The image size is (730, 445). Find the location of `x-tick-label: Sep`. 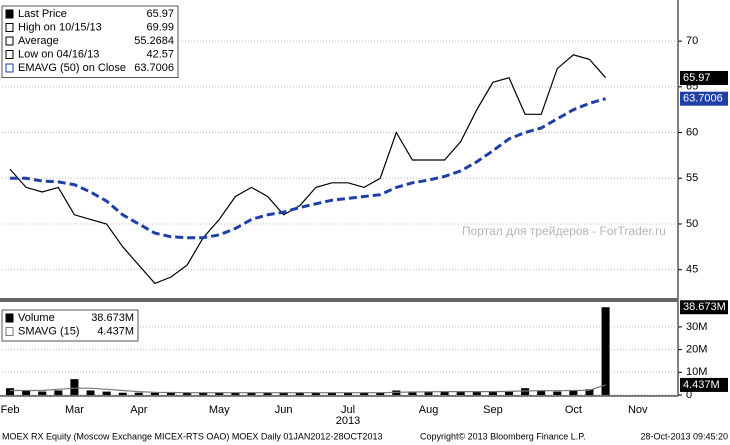

x-tick-label: Sep is located at coordinates (493, 410).